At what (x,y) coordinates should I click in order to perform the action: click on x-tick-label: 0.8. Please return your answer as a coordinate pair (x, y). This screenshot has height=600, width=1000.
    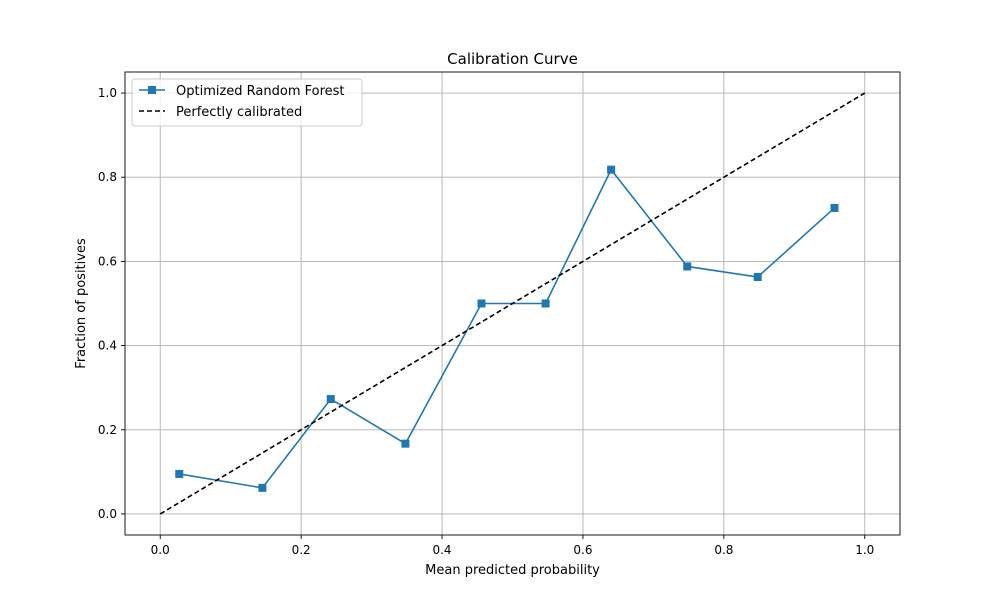
    Looking at the image, I should click on (723, 550).